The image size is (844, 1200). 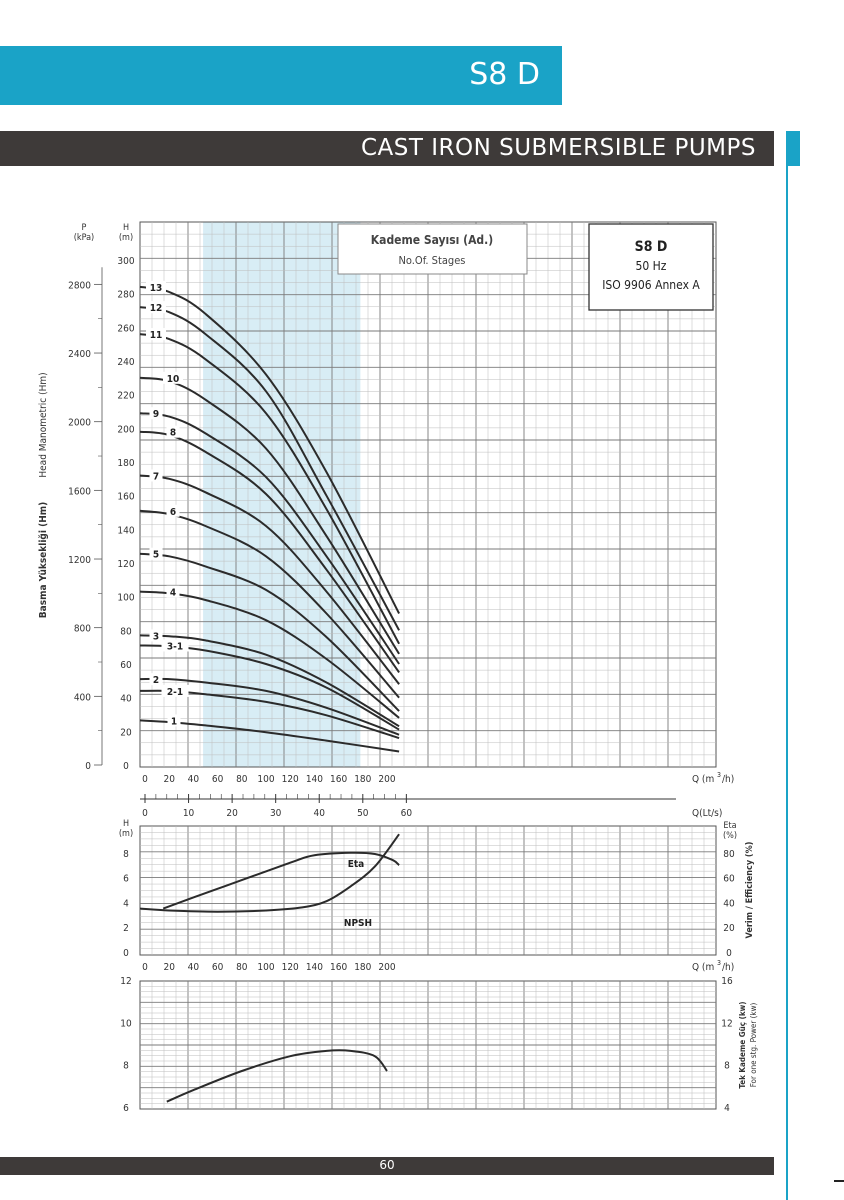 I want to click on lts-axis-label: Q(Lt/s), so click(x=707, y=813).